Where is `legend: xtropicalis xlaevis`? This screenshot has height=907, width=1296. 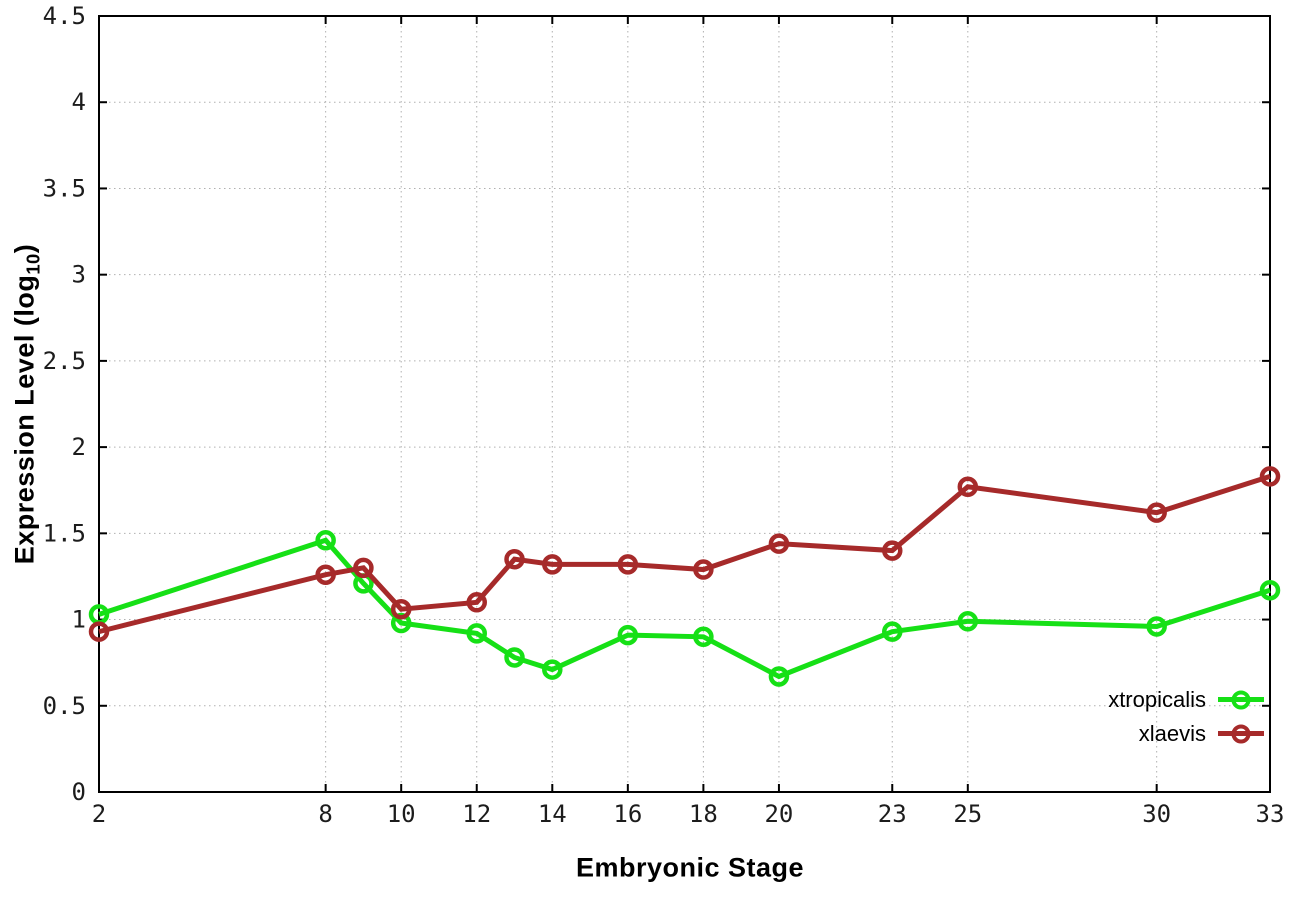 legend: xtropicalis xlaevis is located at coordinates (1186, 716).